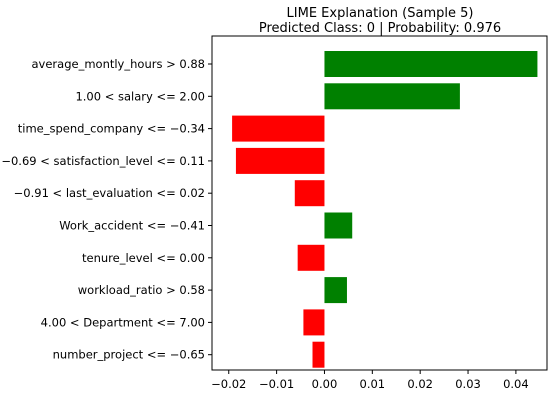 Image resolution: width=550 pixels, height=403 pixels. Describe the element at coordinates (111, 129) in the screenshot. I see `y-tick-label: time_spend_company <= −0.34` at that location.